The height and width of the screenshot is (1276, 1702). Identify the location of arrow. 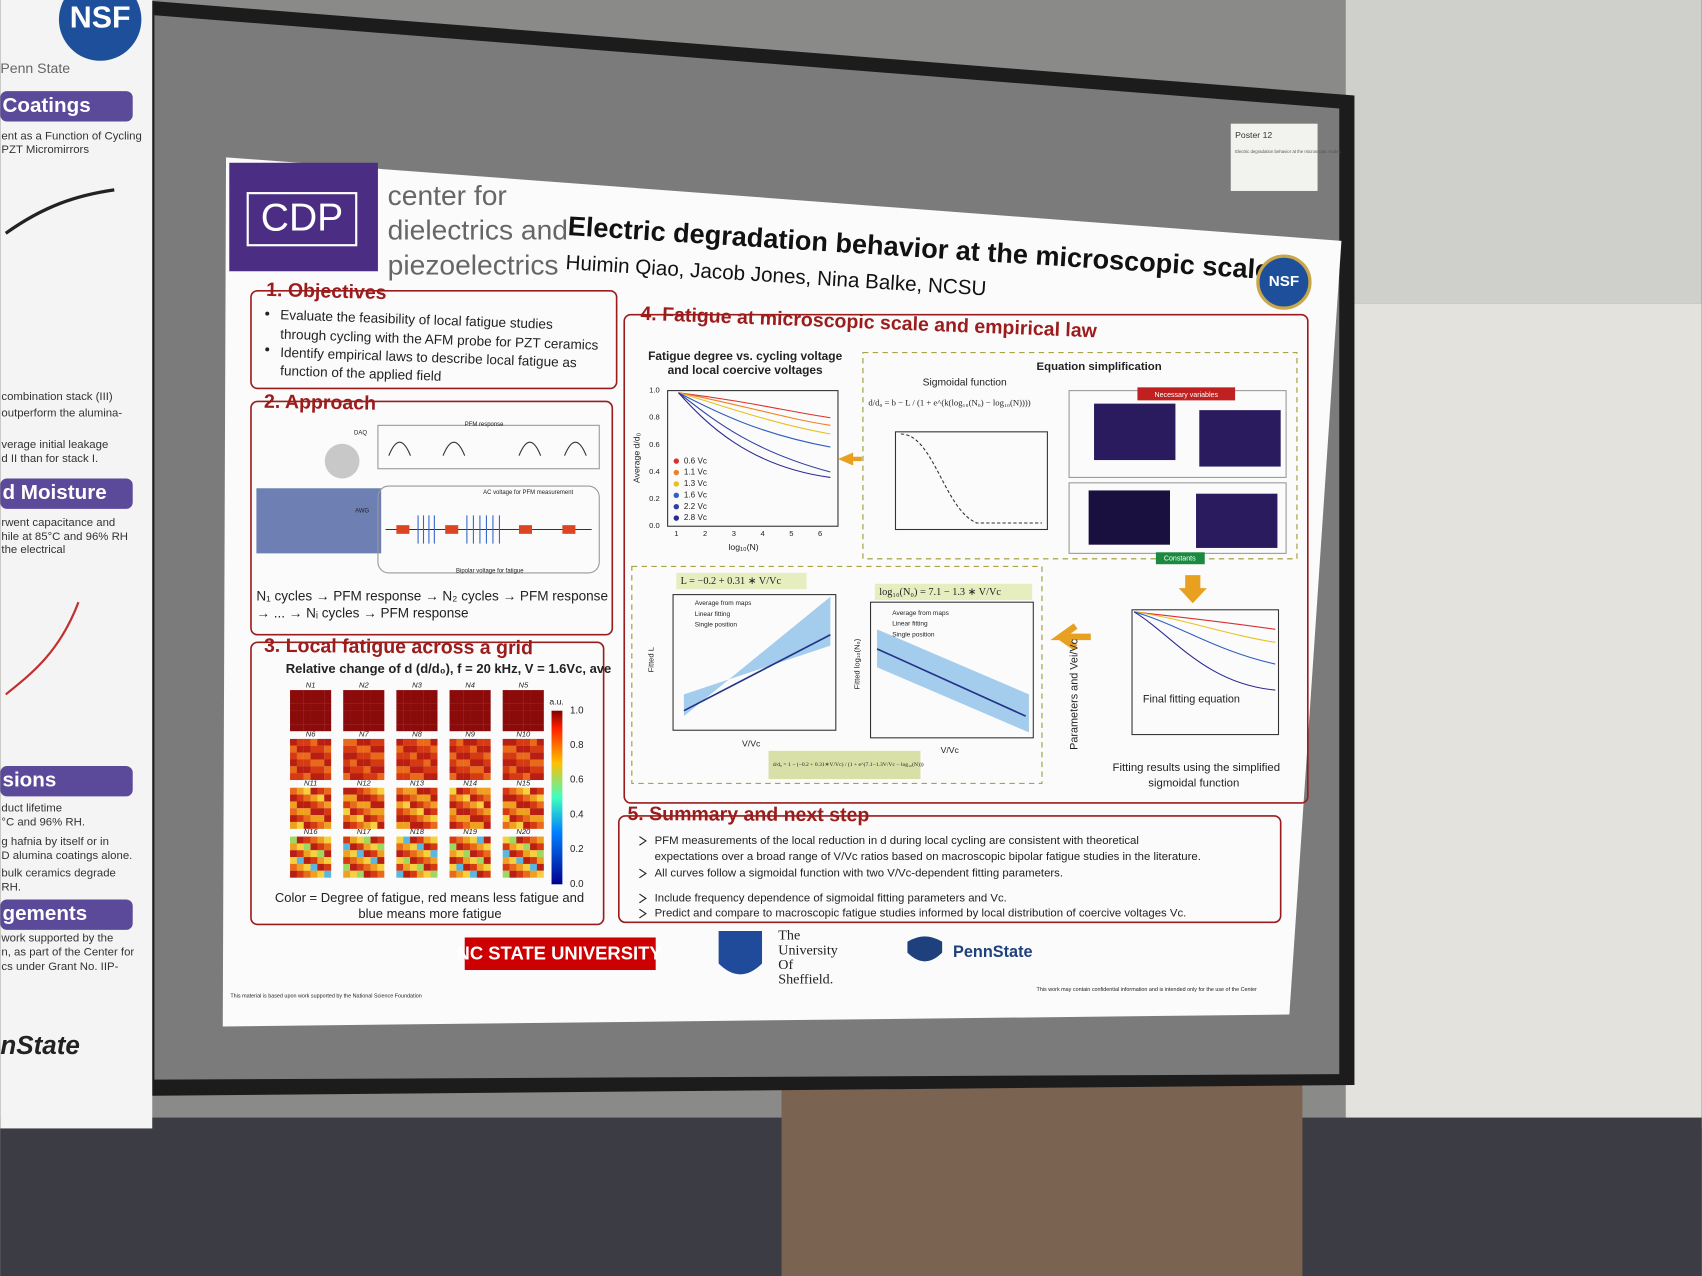
(1070, 637).